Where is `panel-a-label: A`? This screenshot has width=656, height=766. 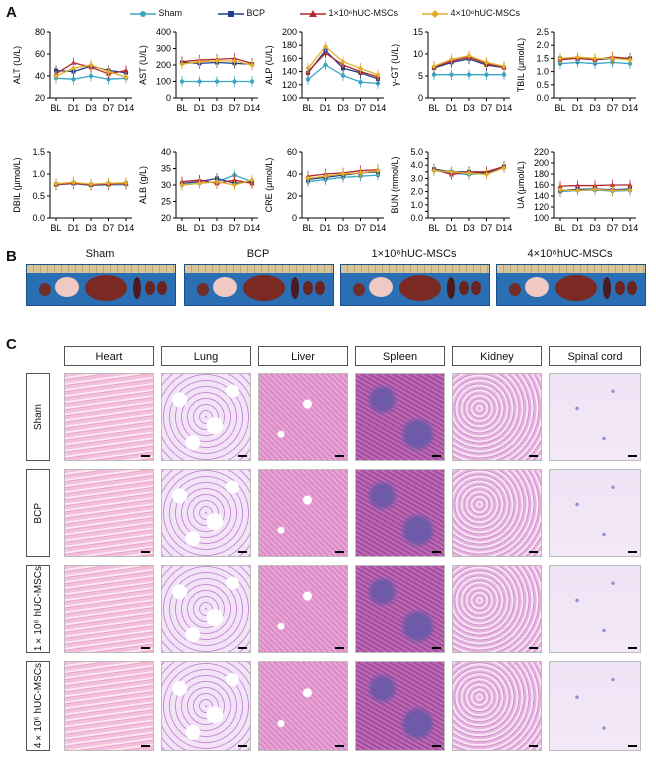 panel-a-label: A is located at coordinates (11, 12).